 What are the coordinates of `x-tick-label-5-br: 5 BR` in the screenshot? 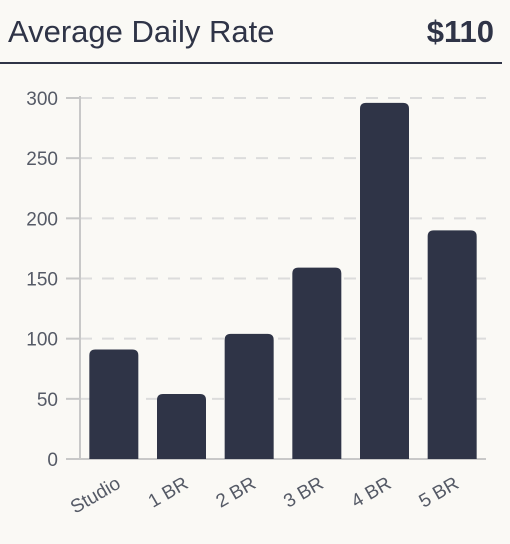 It's located at (439, 492).